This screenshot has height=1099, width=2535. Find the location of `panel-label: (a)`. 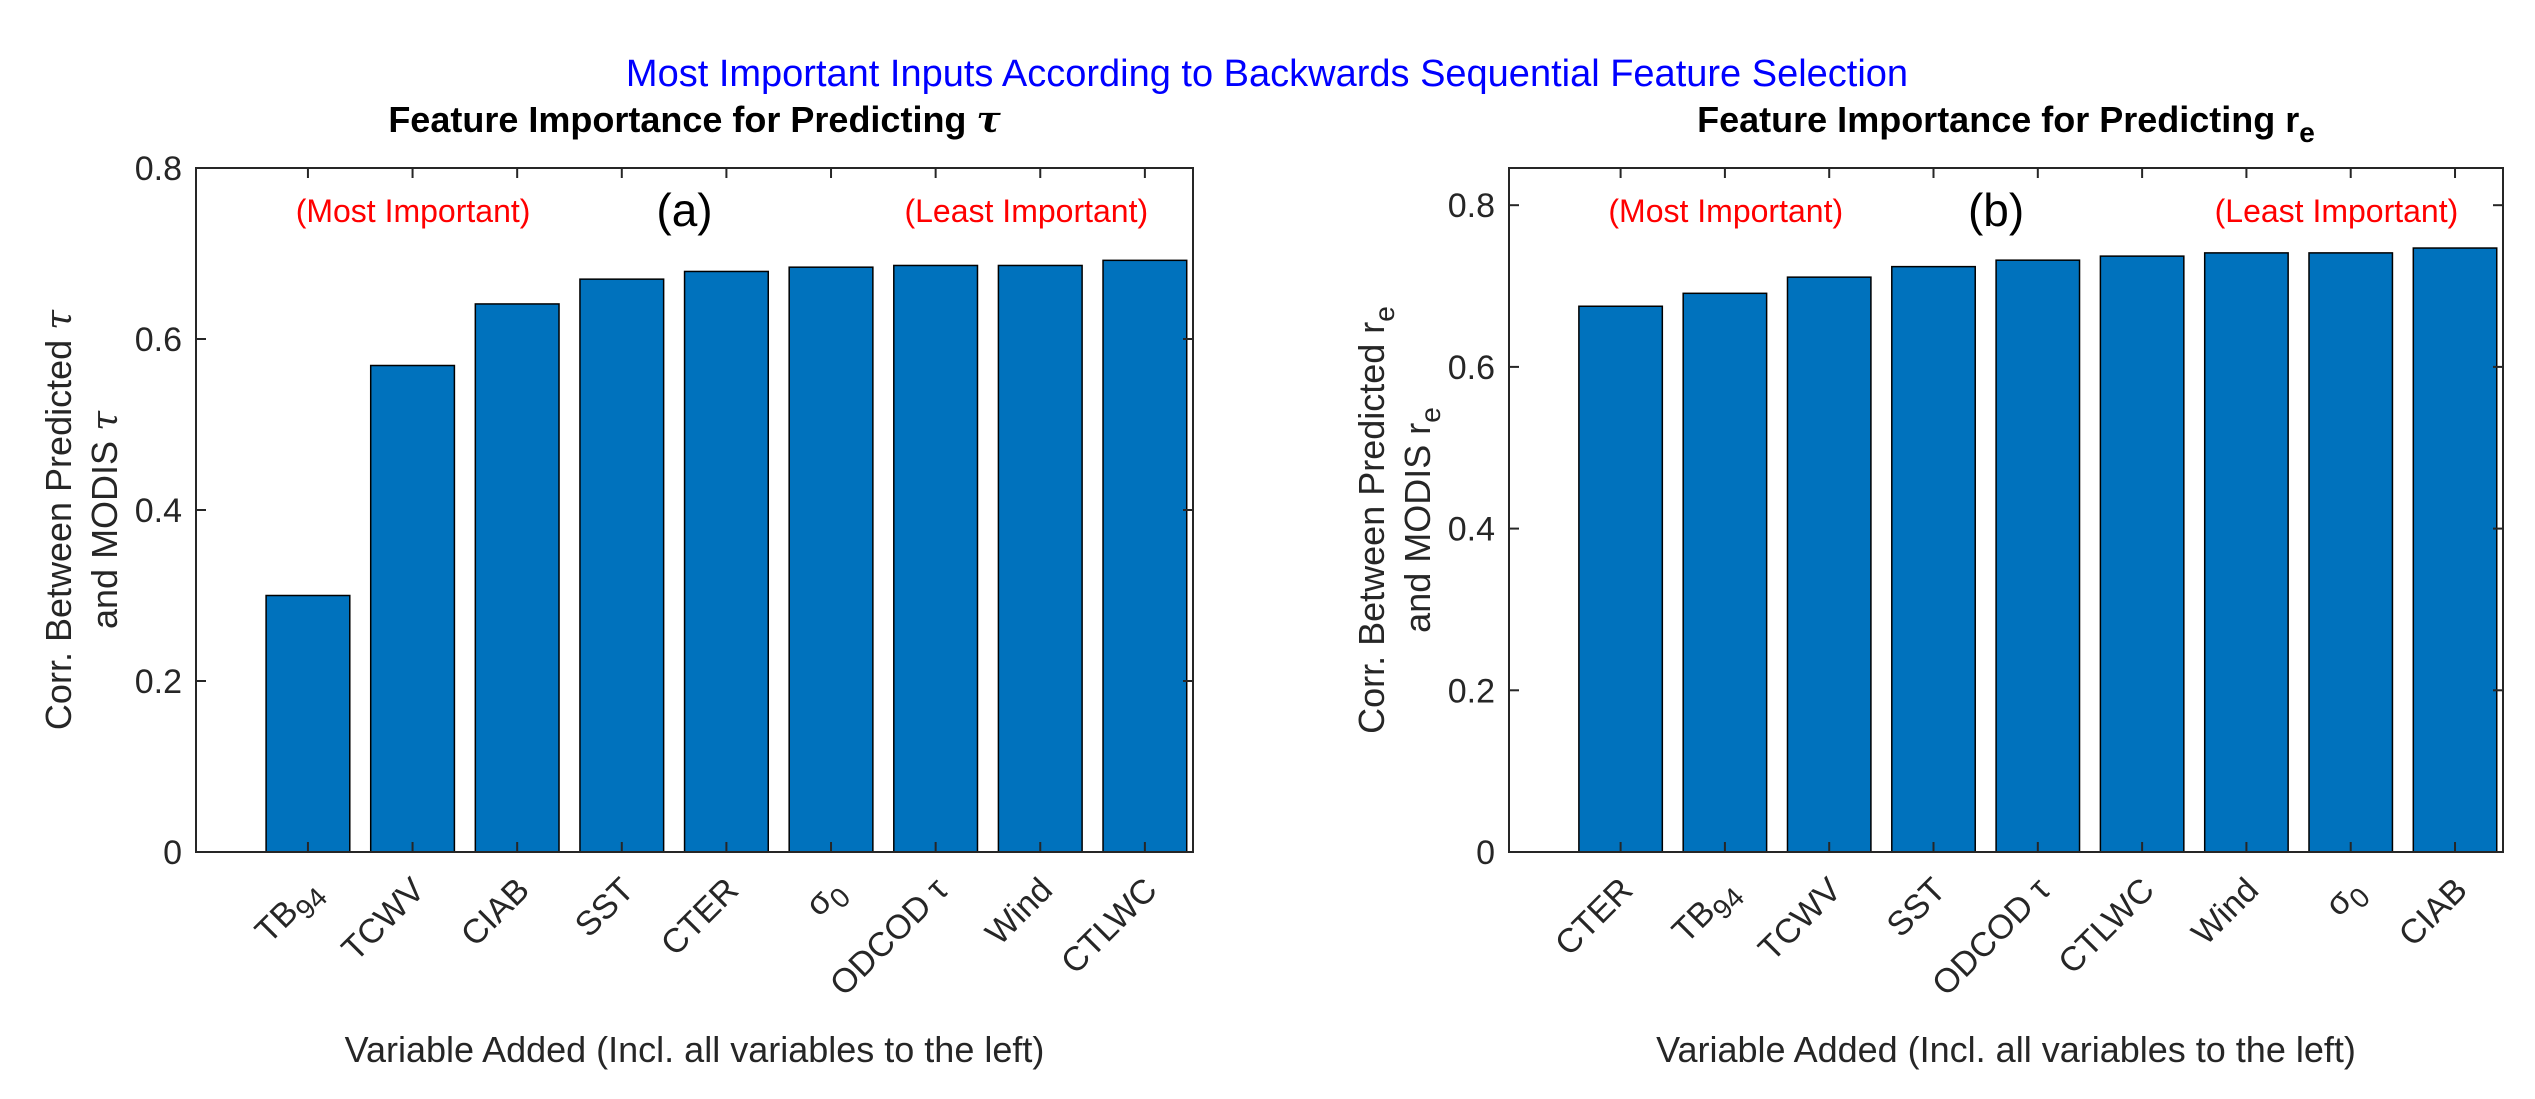

panel-label: (a) is located at coordinates (684, 210).